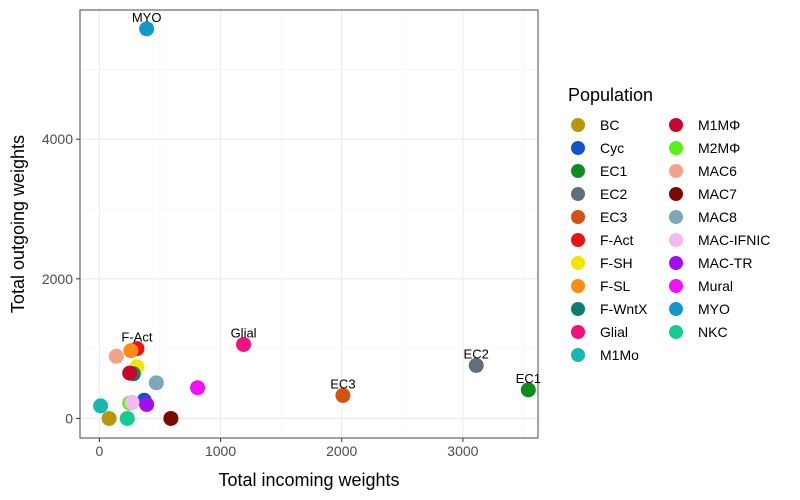  Describe the element at coordinates (342, 383) in the screenshot. I see `point-label: EC3` at that location.